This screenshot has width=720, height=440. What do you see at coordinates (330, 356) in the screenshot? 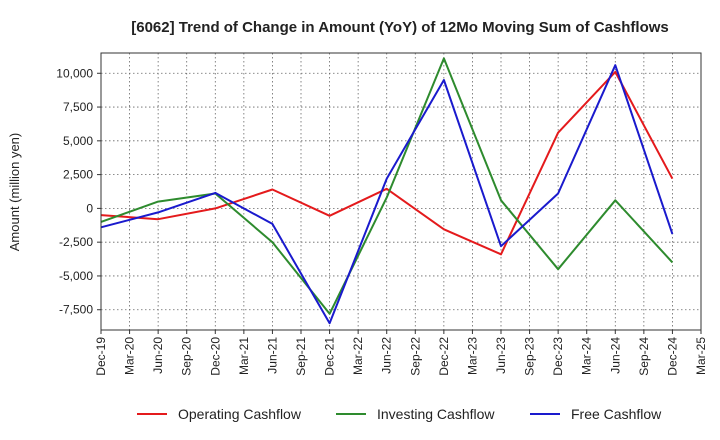
I see `x-tick-label: Dec-21` at bounding box center [330, 356].